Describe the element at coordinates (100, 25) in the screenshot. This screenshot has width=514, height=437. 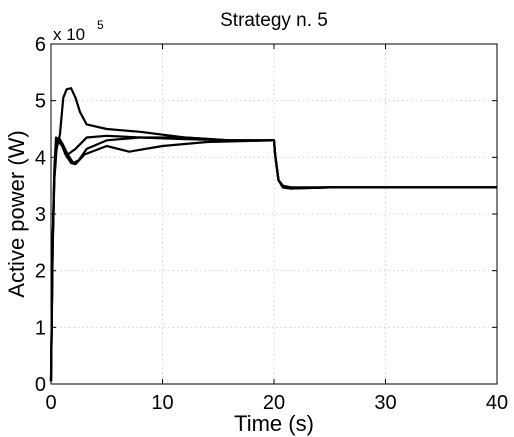
I see `y-multiplier-exponent: 5` at that location.